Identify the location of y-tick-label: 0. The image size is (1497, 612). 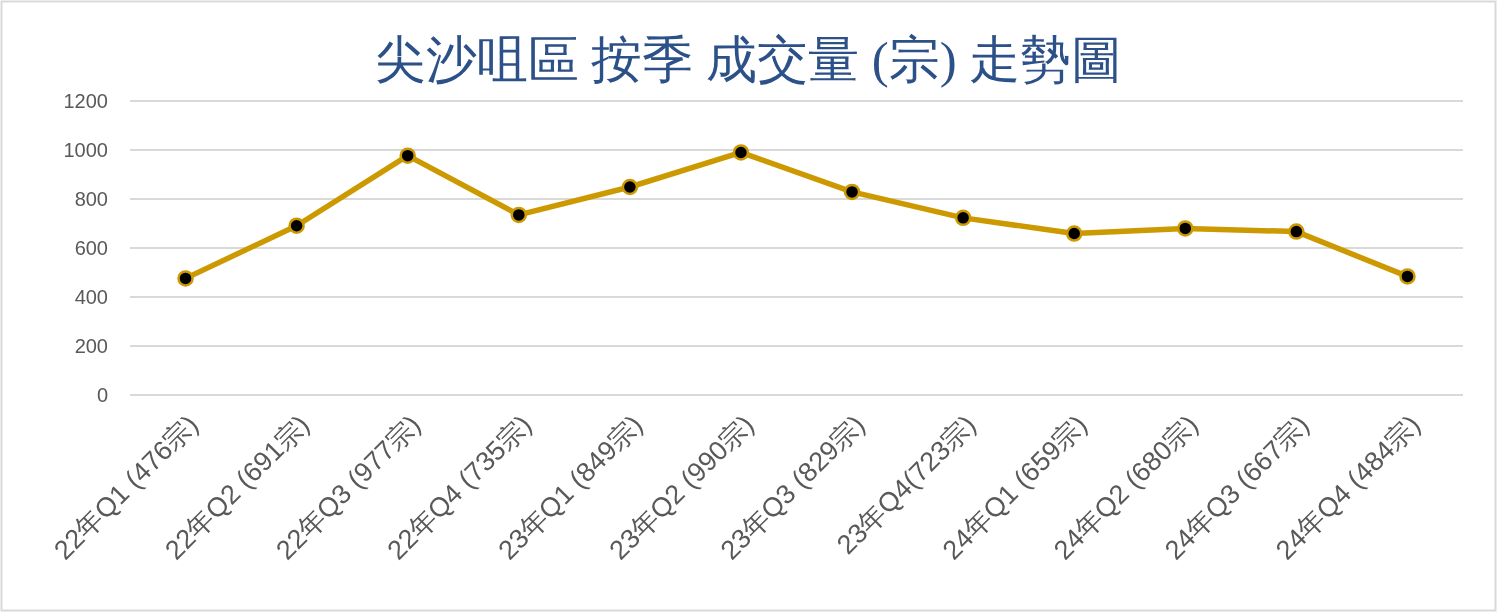
(102, 395).